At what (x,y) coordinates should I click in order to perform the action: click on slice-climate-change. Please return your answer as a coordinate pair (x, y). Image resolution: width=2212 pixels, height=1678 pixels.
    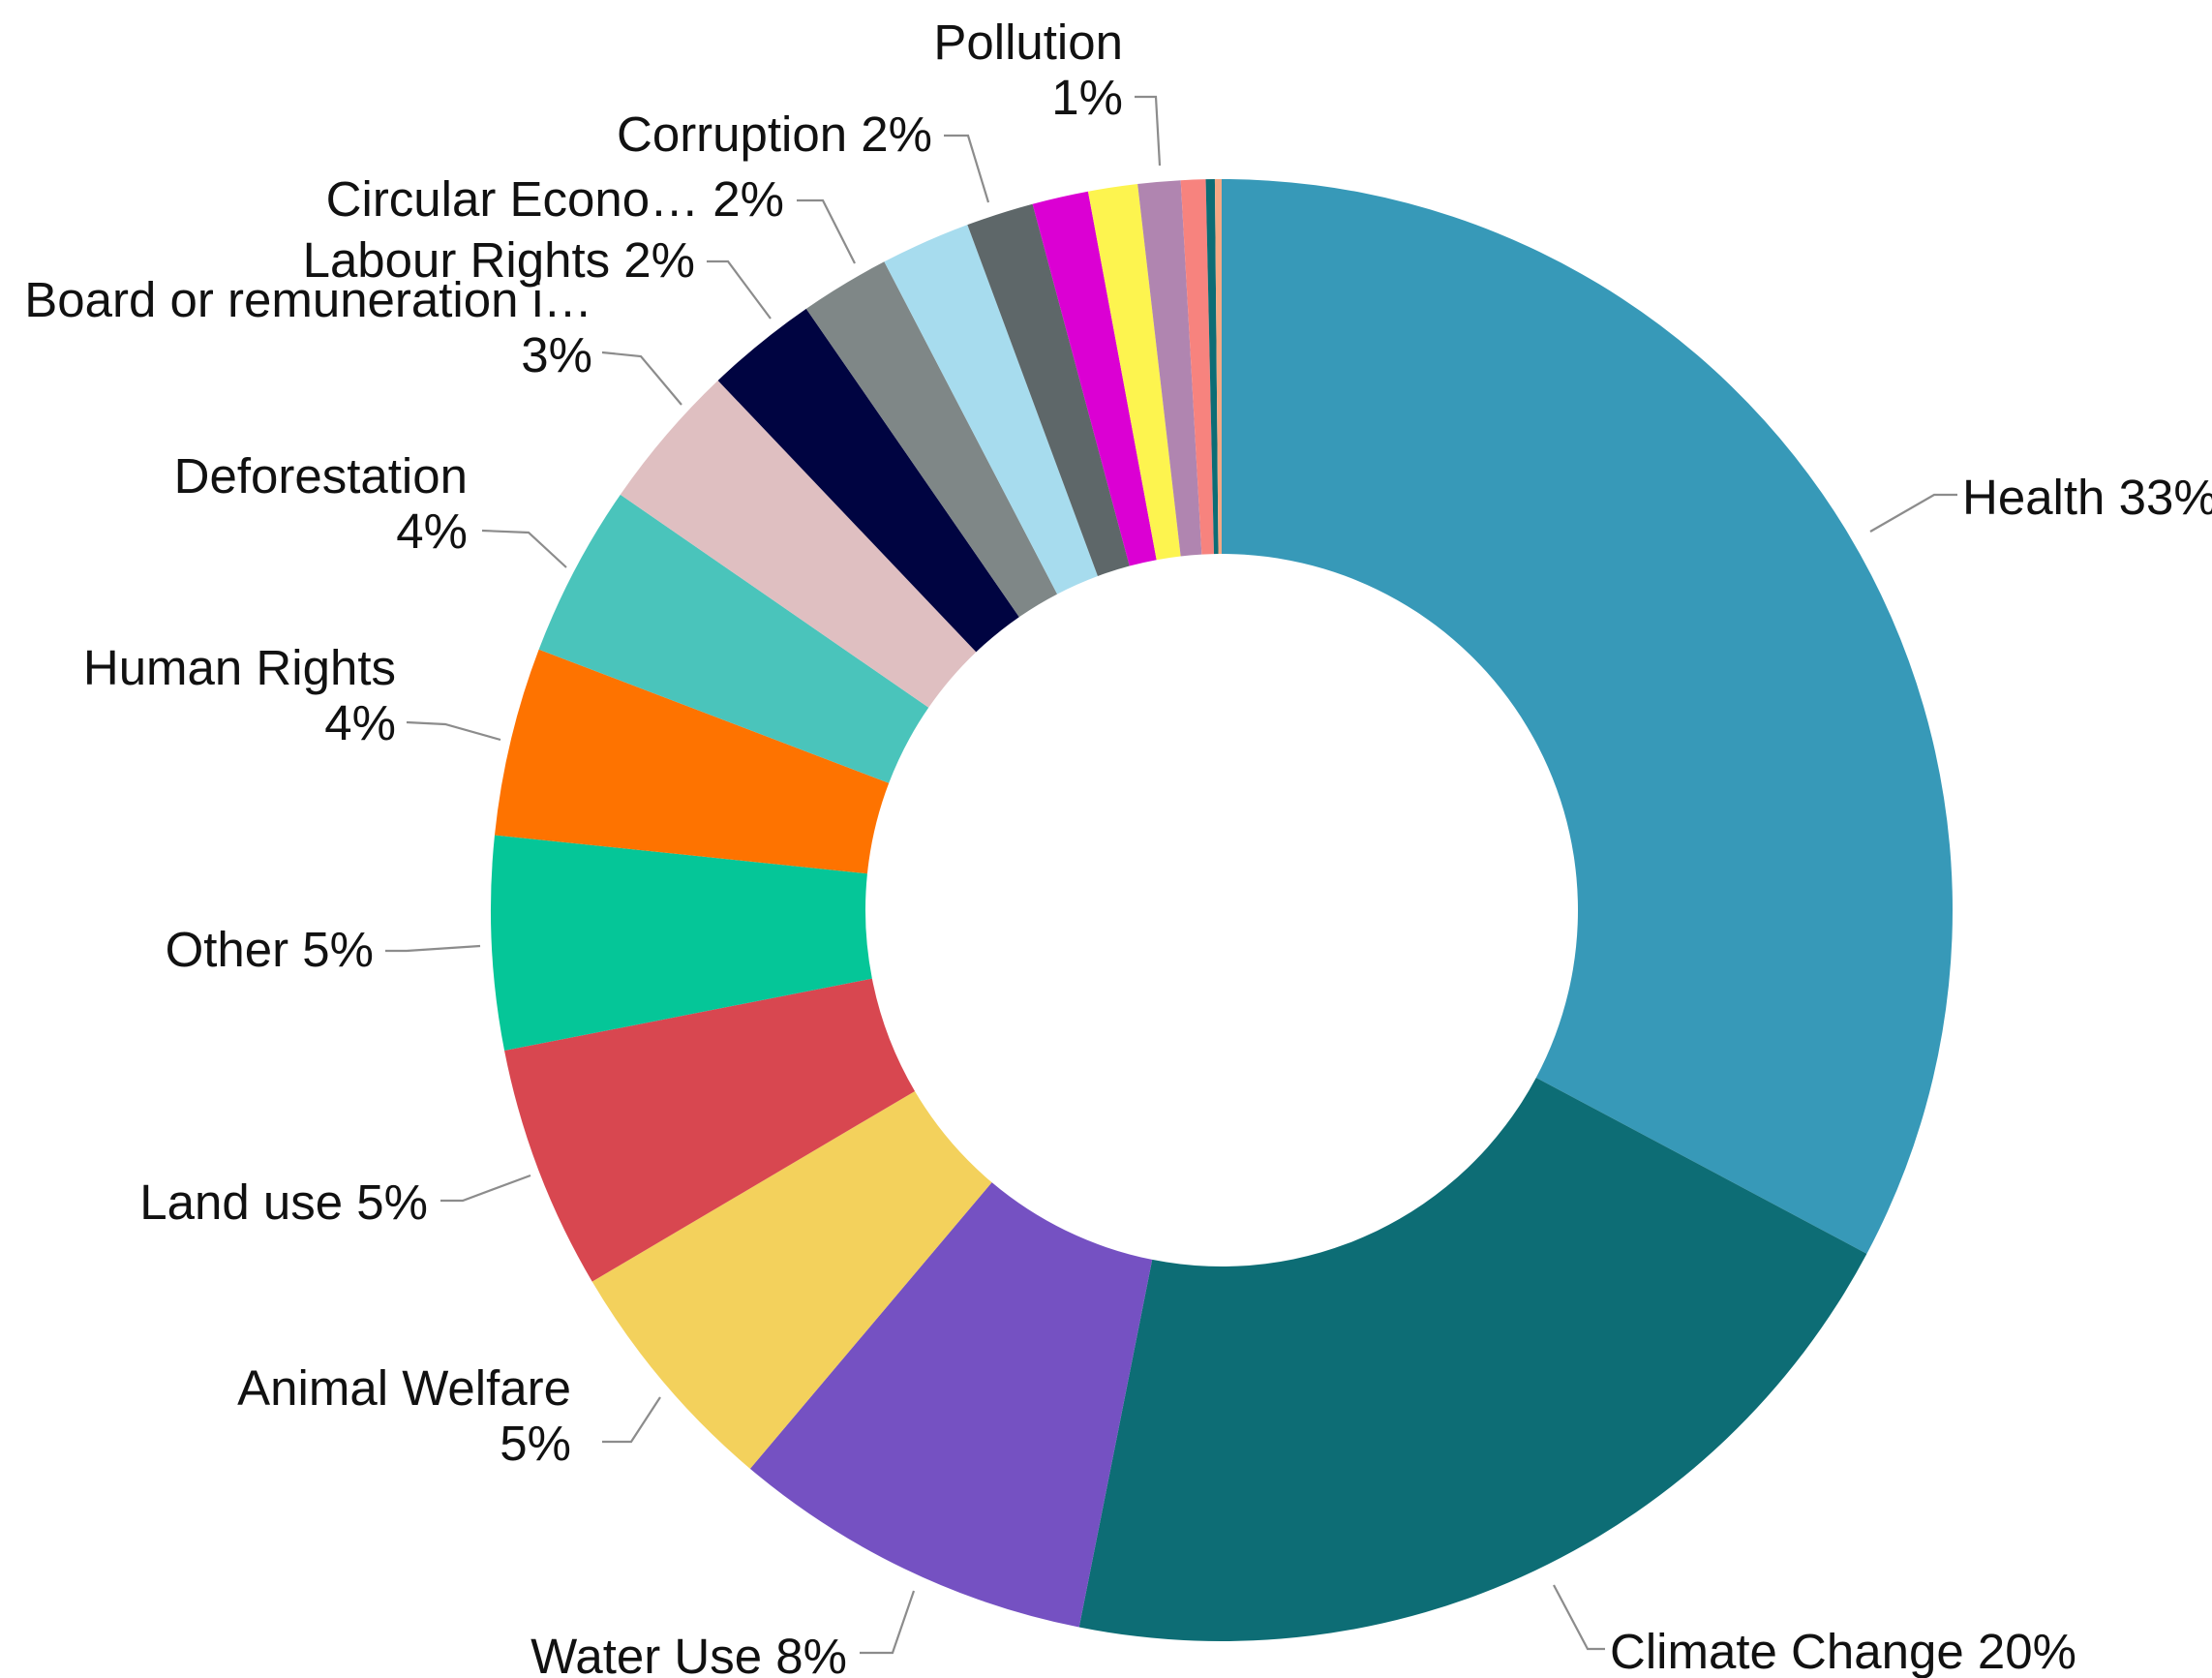
    Looking at the image, I should click on (1472, 1359).